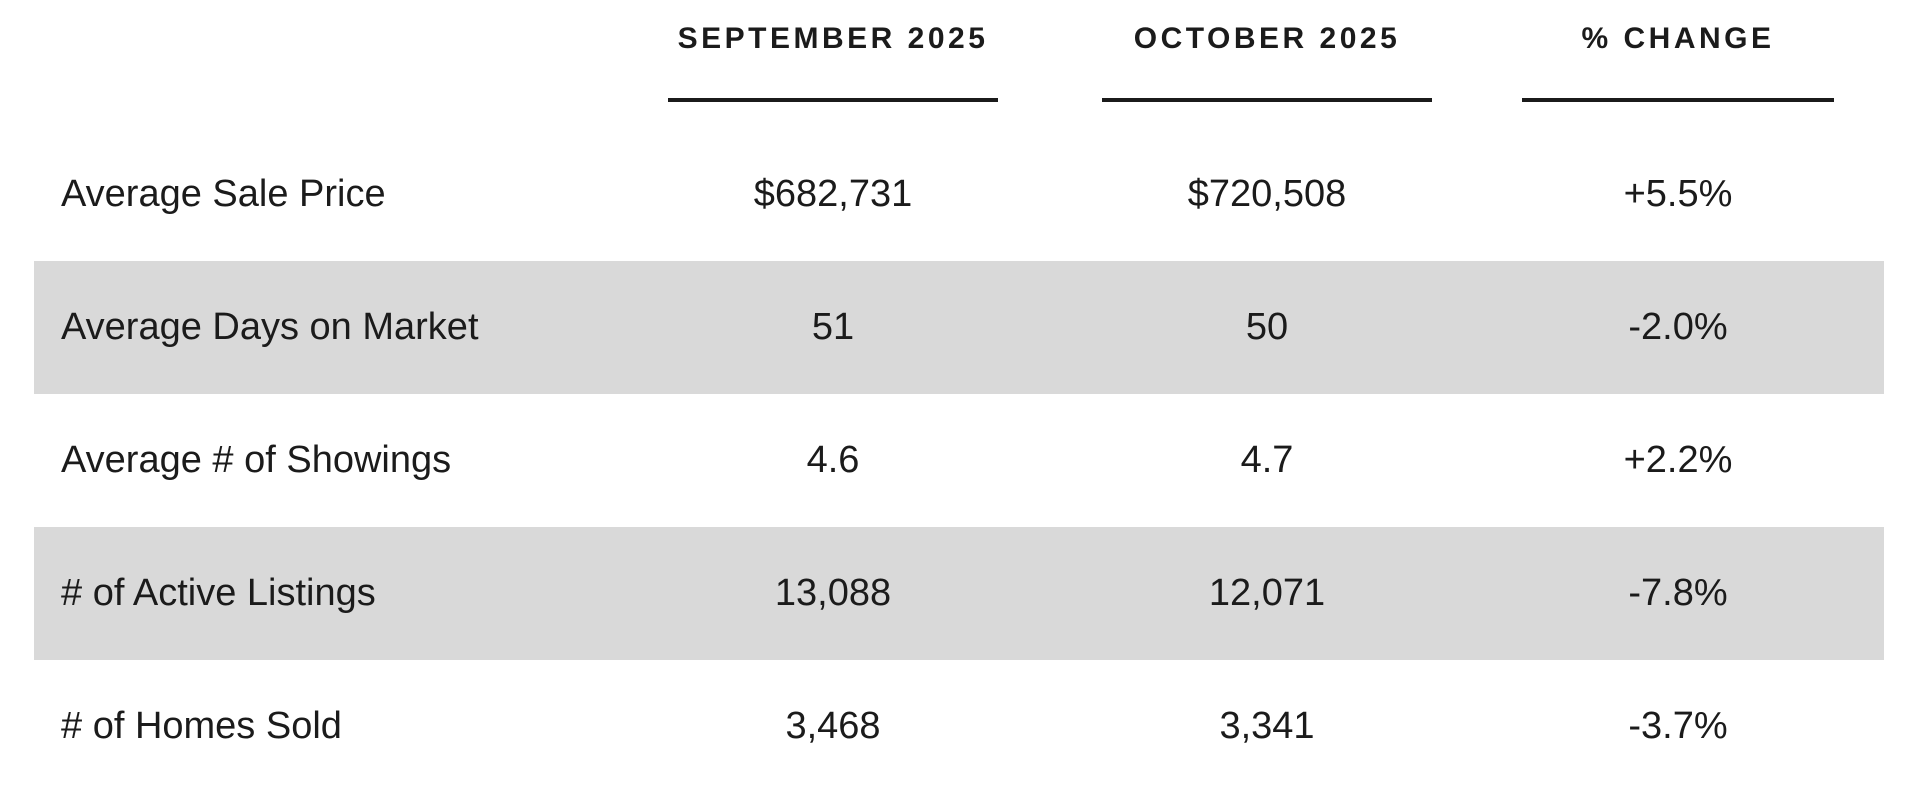  I want to click on column-header-change: % CHANGE, so click(1678, 51).